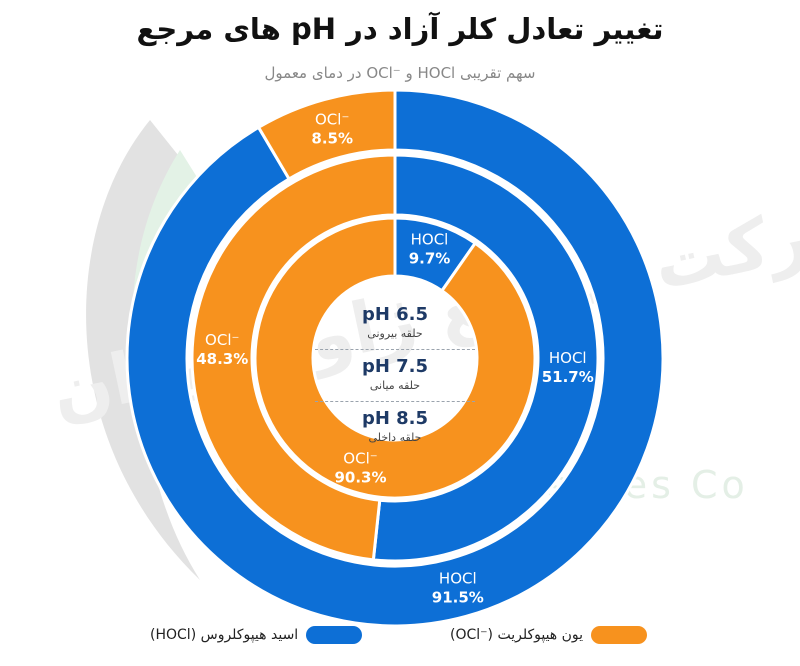 This screenshot has height=666, width=800. What do you see at coordinates (360, 478) in the screenshot?
I see `segment-value-inner-ocl: 90.3%` at bounding box center [360, 478].